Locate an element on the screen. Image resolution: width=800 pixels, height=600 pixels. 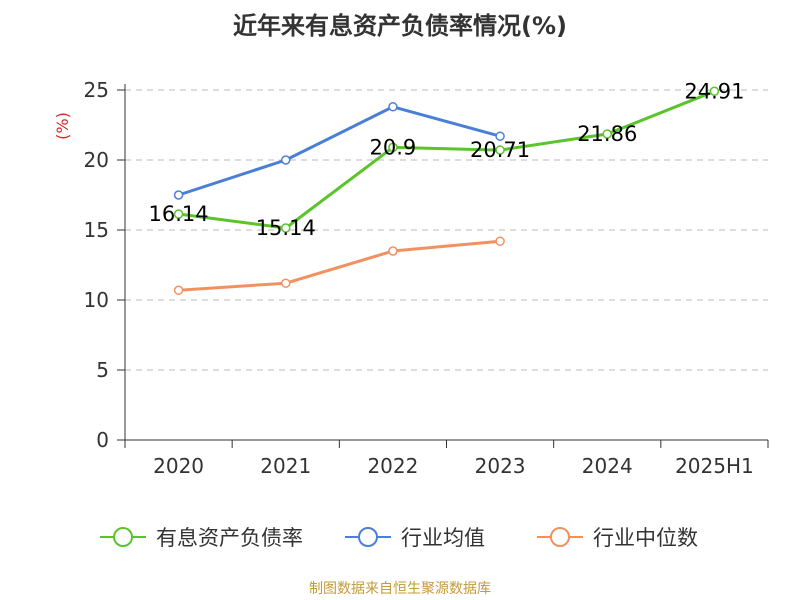
data-label-5: 24.91 is located at coordinates (714, 91).